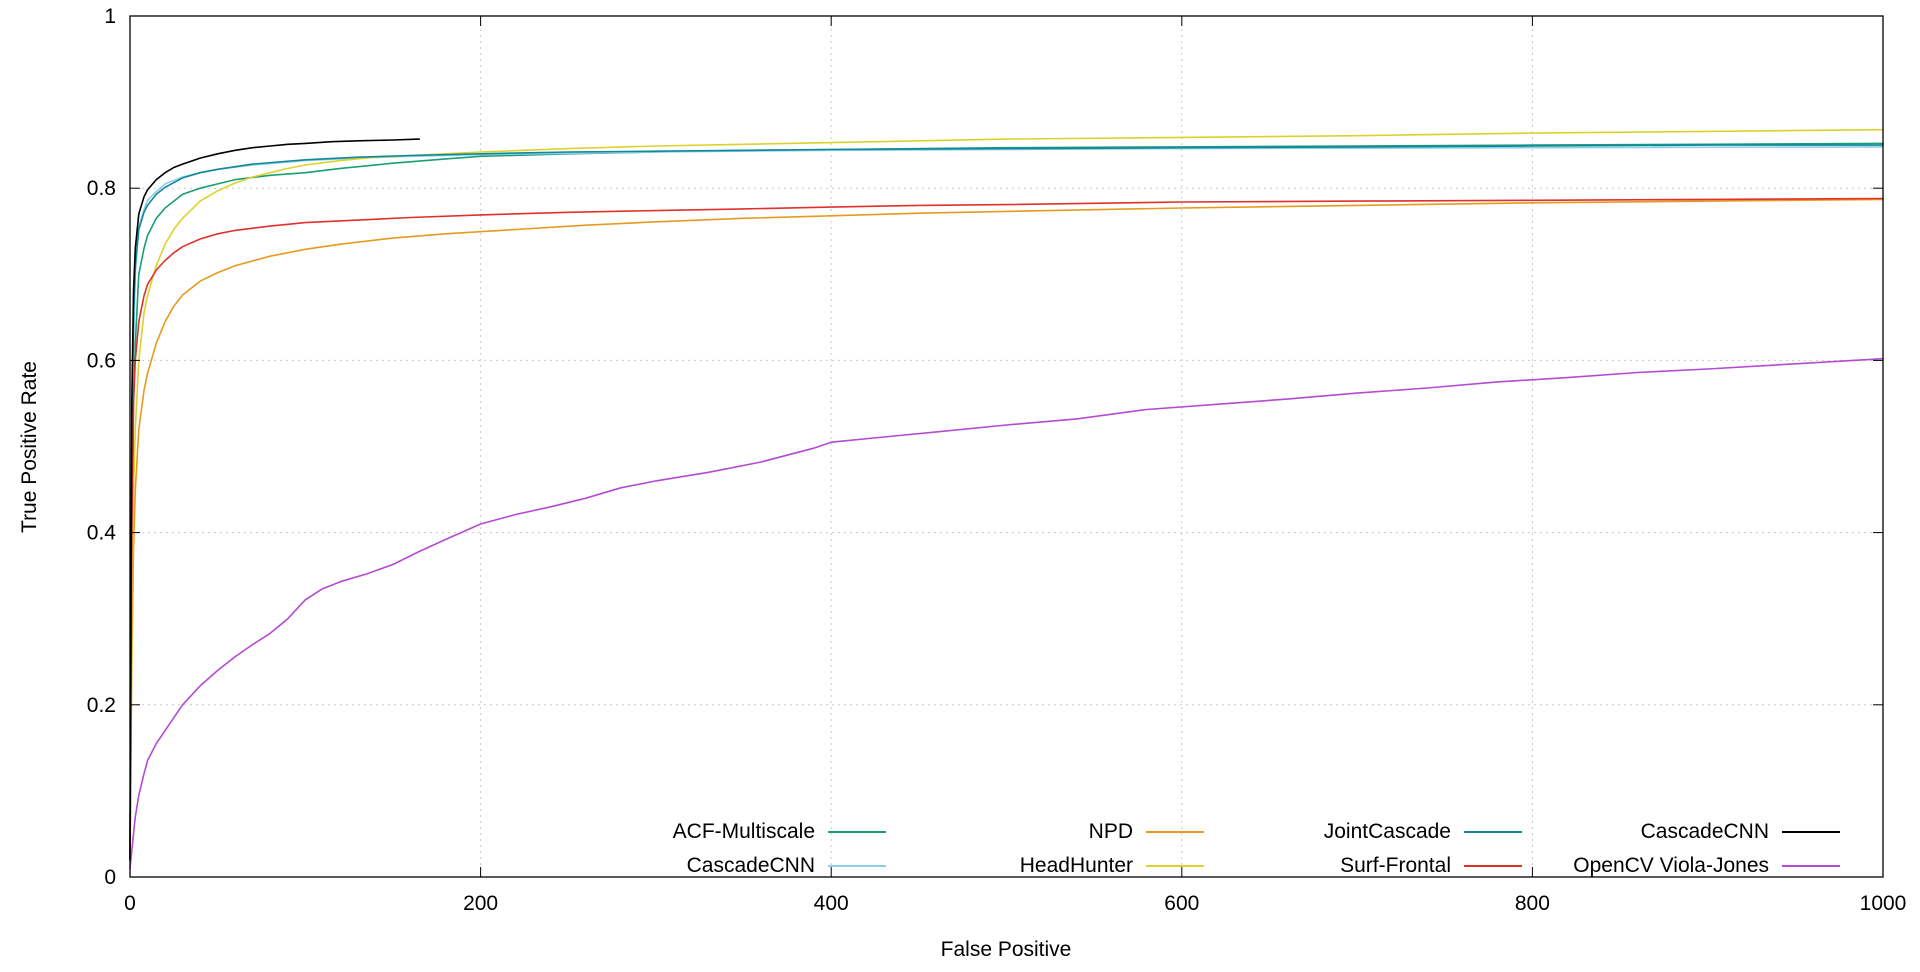  Describe the element at coordinates (1883, 903) in the screenshot. I see `x-tick-label: 1000` at that location.